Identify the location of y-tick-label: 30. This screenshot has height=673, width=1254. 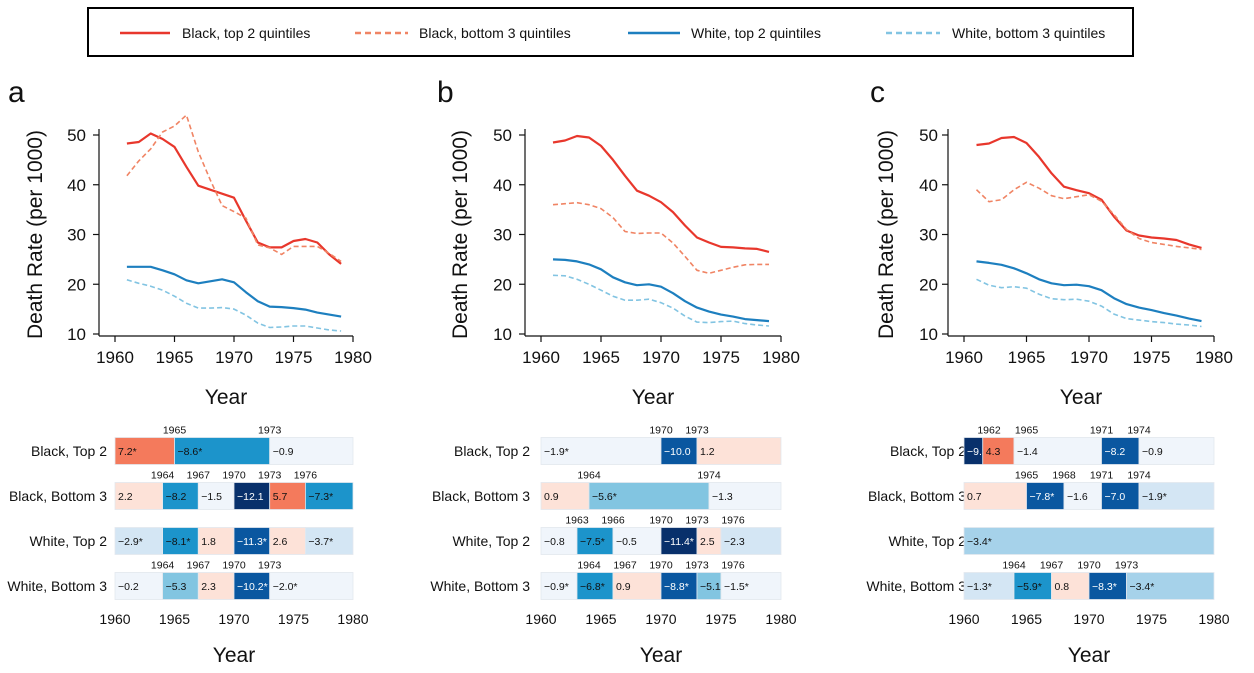
(502, 235).